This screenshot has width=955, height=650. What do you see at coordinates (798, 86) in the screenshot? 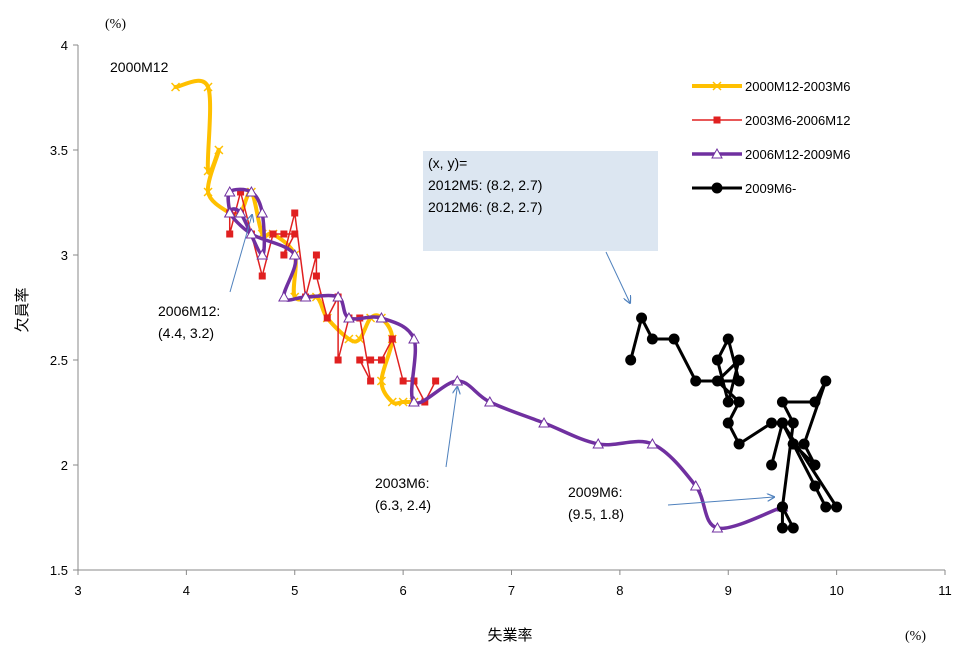
I see `legend-label: 2000M12-2003M6` at bounding box center [798, 86].